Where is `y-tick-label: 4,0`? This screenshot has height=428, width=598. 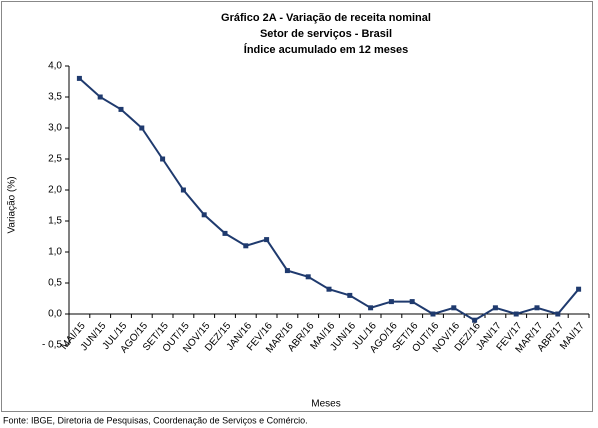
y-tick-label: 4,0 is located at coordinates (55, 66).